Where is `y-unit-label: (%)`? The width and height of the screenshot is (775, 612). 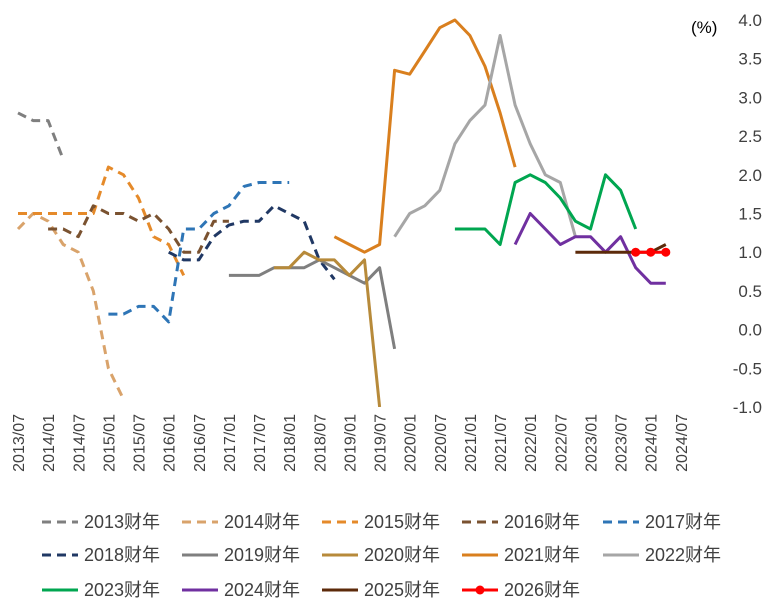 y-unit-label: (%) is located at coordinates (704, 27).